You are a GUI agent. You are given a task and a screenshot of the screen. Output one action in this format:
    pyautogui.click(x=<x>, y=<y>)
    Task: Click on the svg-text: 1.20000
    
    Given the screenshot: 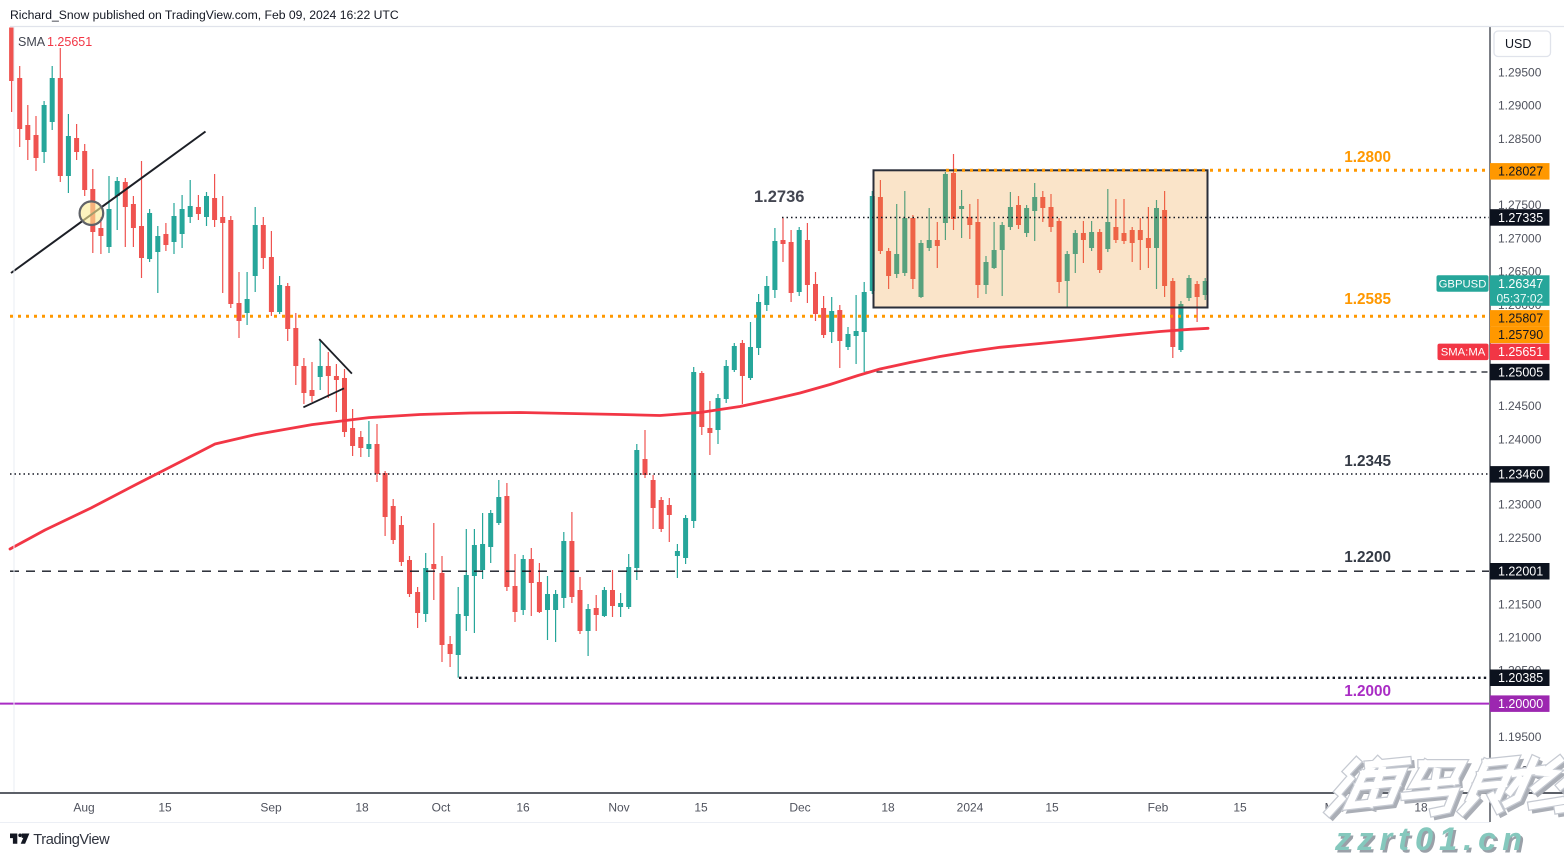 What is the action you would take?
    pyautogui.click(x=1520, y=704)
    